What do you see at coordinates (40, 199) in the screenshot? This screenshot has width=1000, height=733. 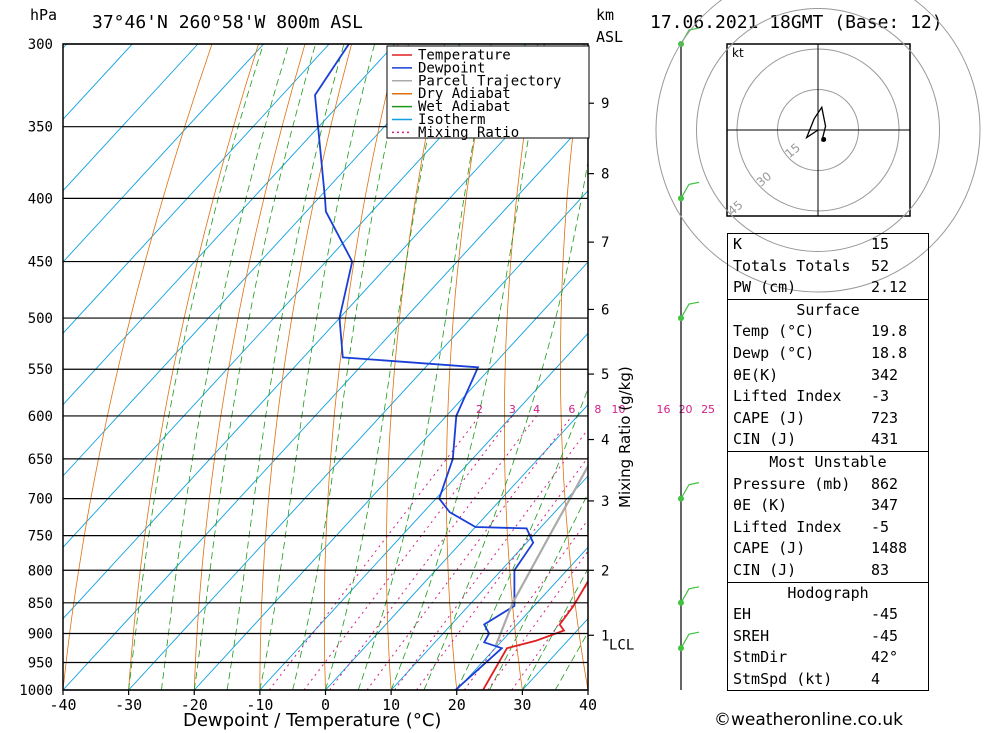 I see `pressure-tick-label: 400` at bounding box center [40, 199].